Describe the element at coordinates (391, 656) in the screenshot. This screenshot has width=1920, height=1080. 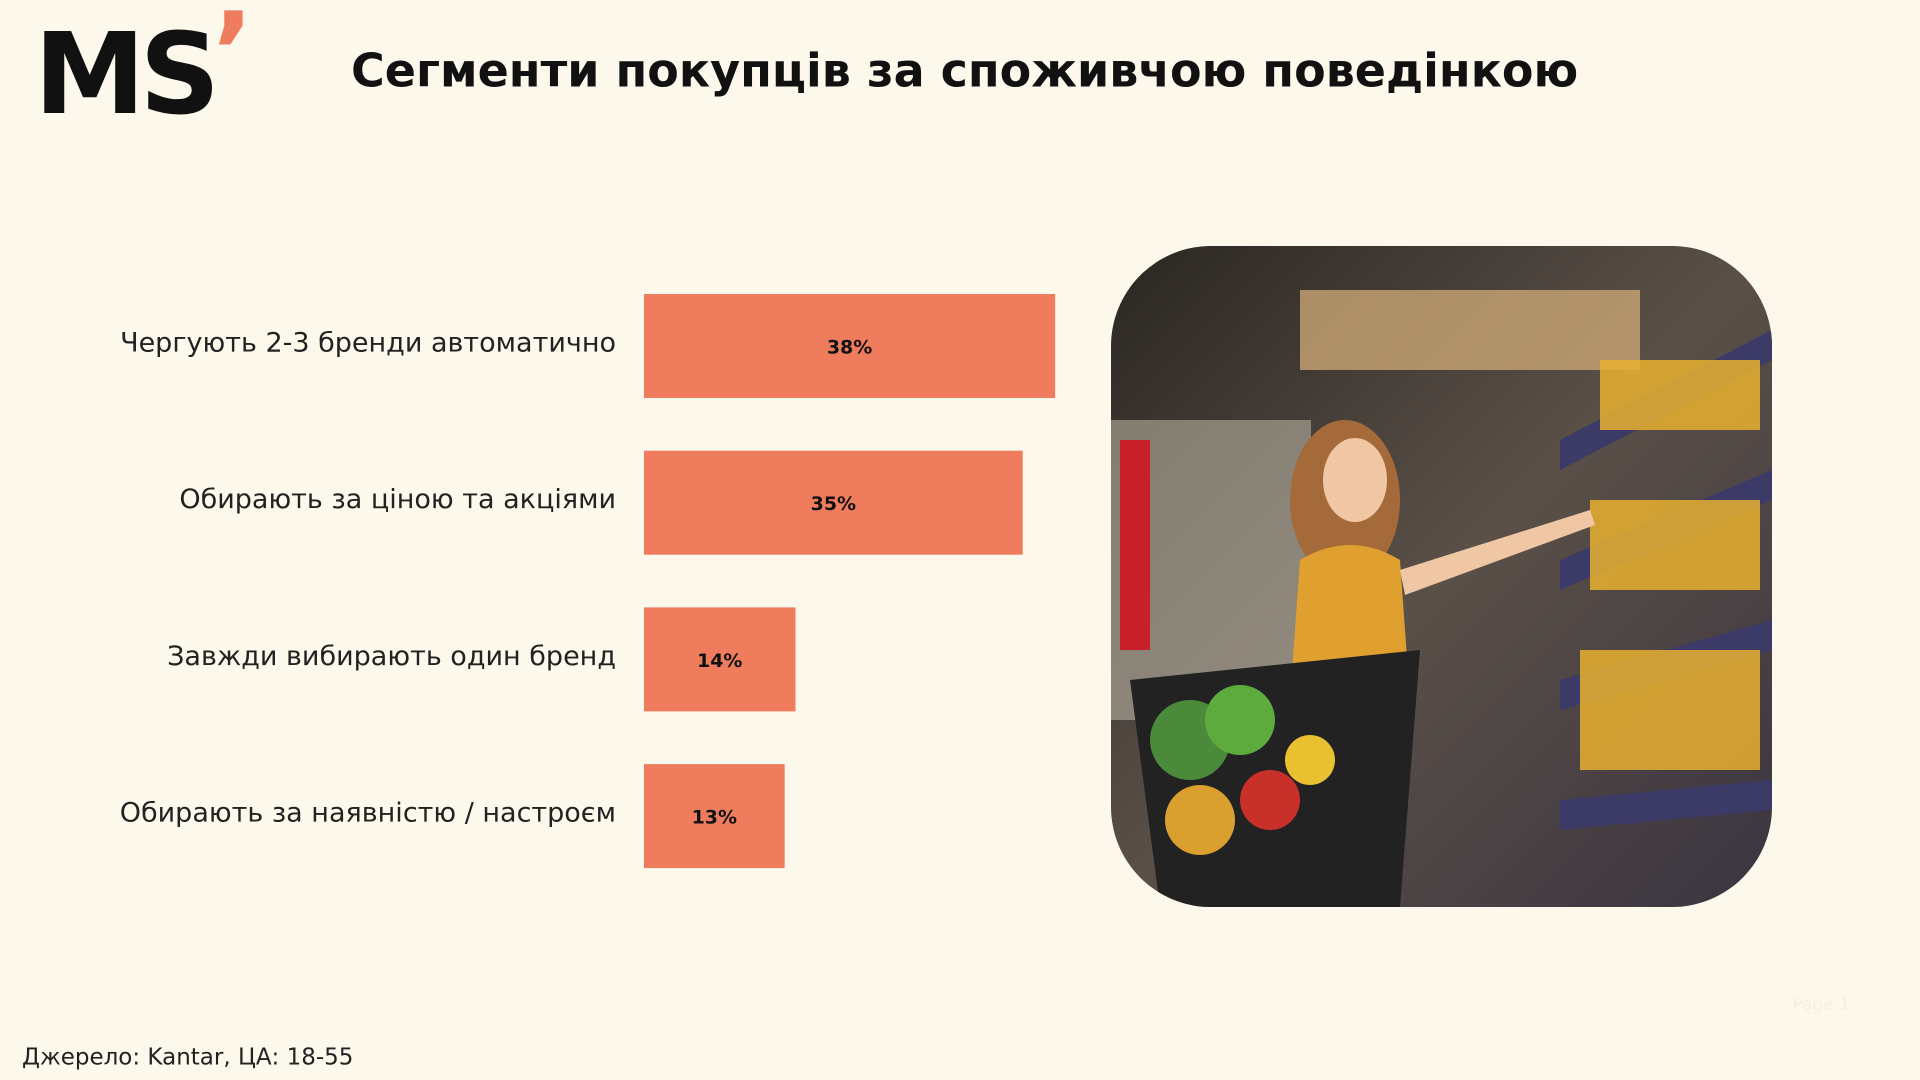
I see `category-label: Завжди вибирають один бренд` at that location.